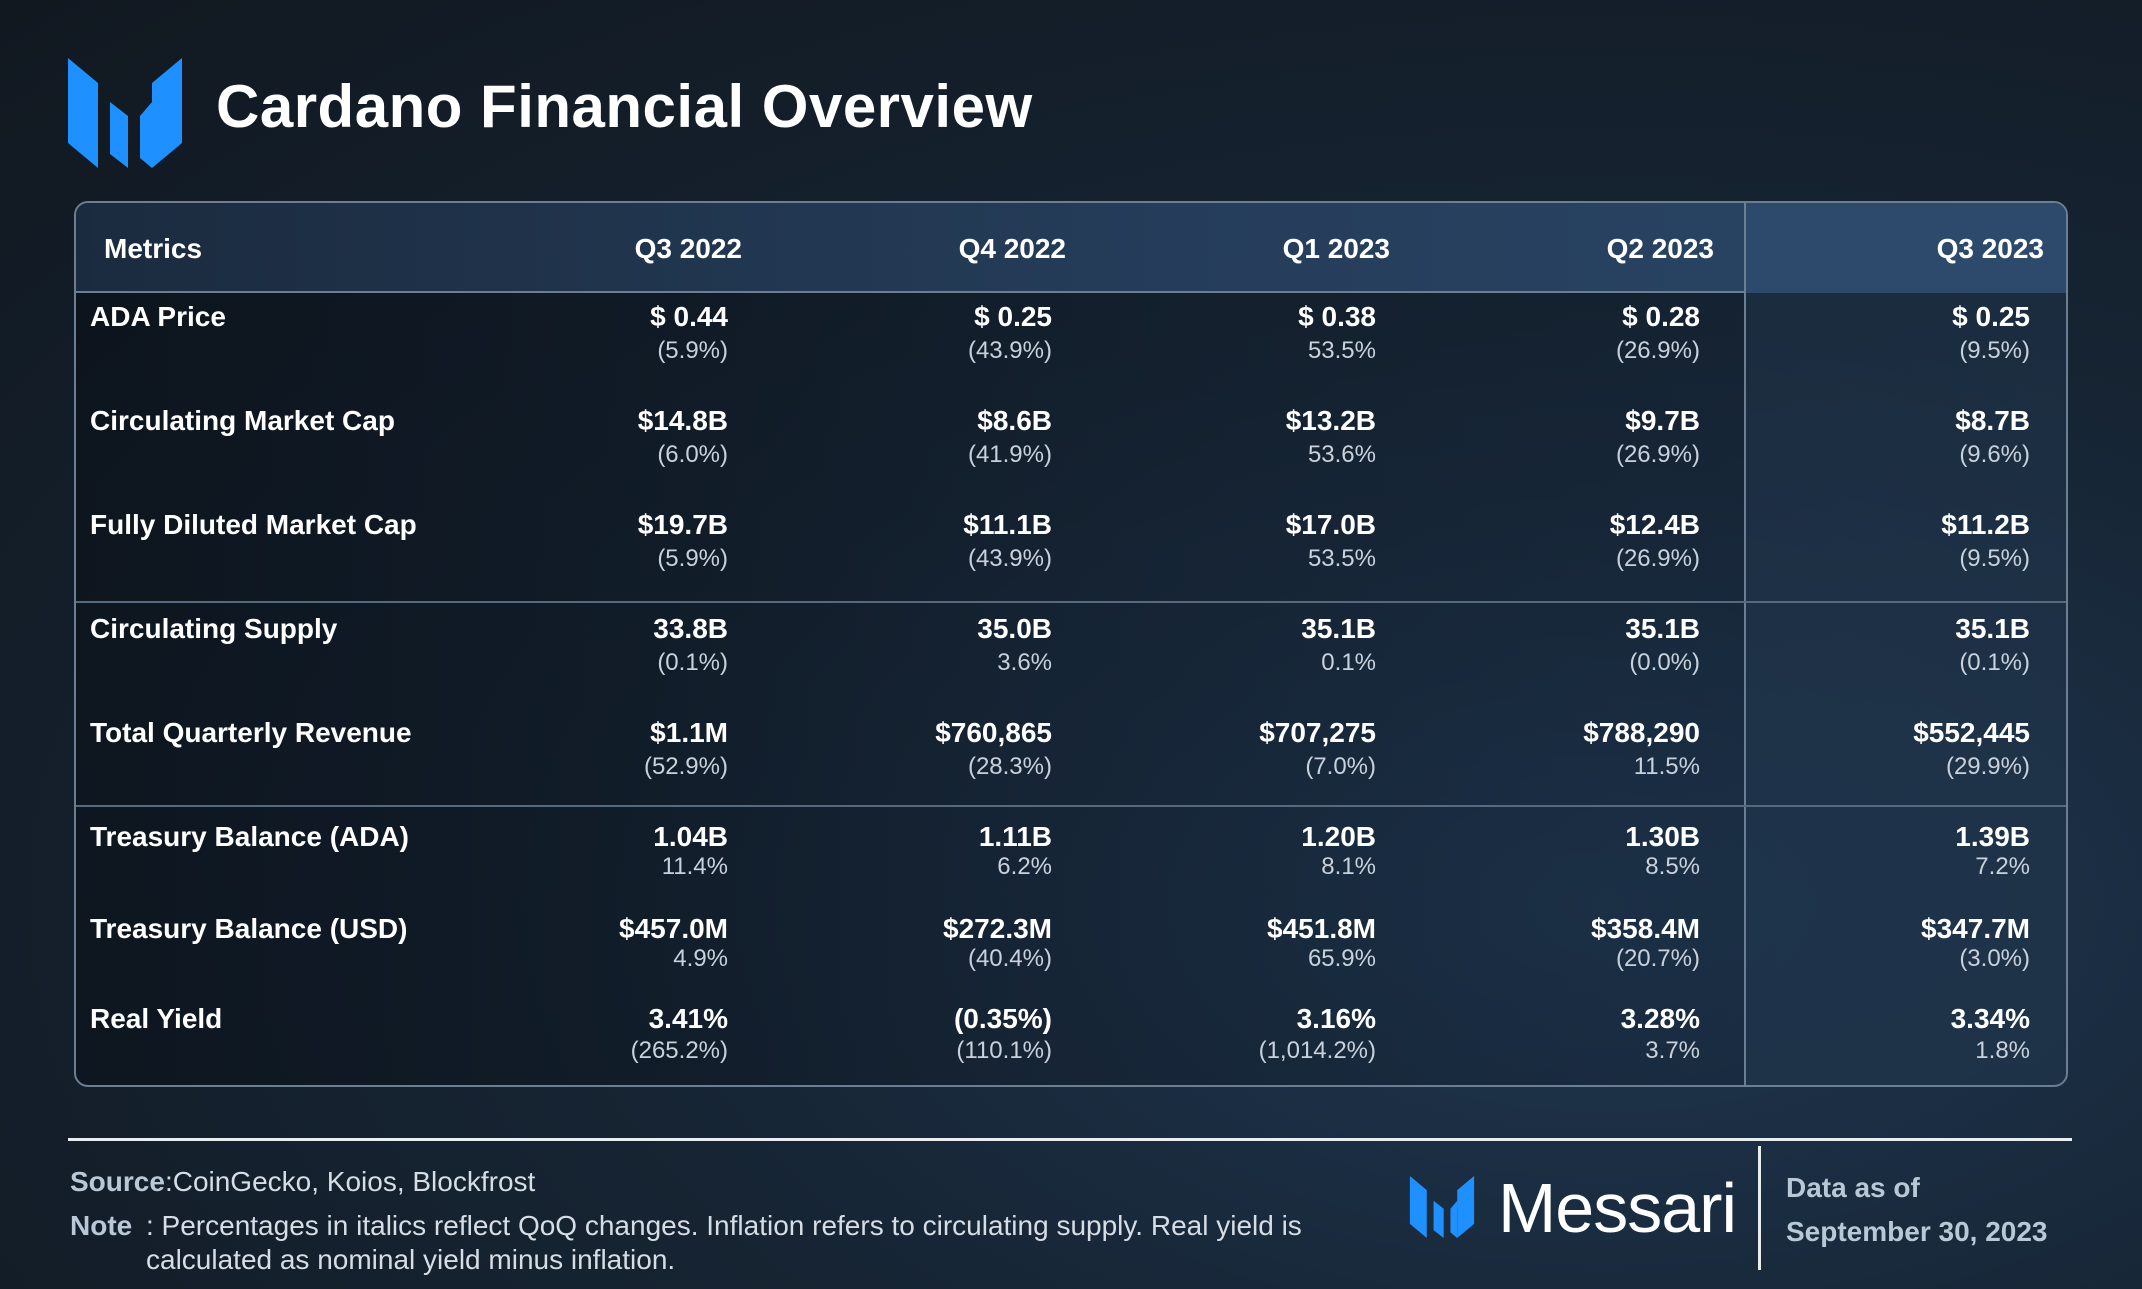  I want to click on cell-change: (41.9%), so click(1009, 454).